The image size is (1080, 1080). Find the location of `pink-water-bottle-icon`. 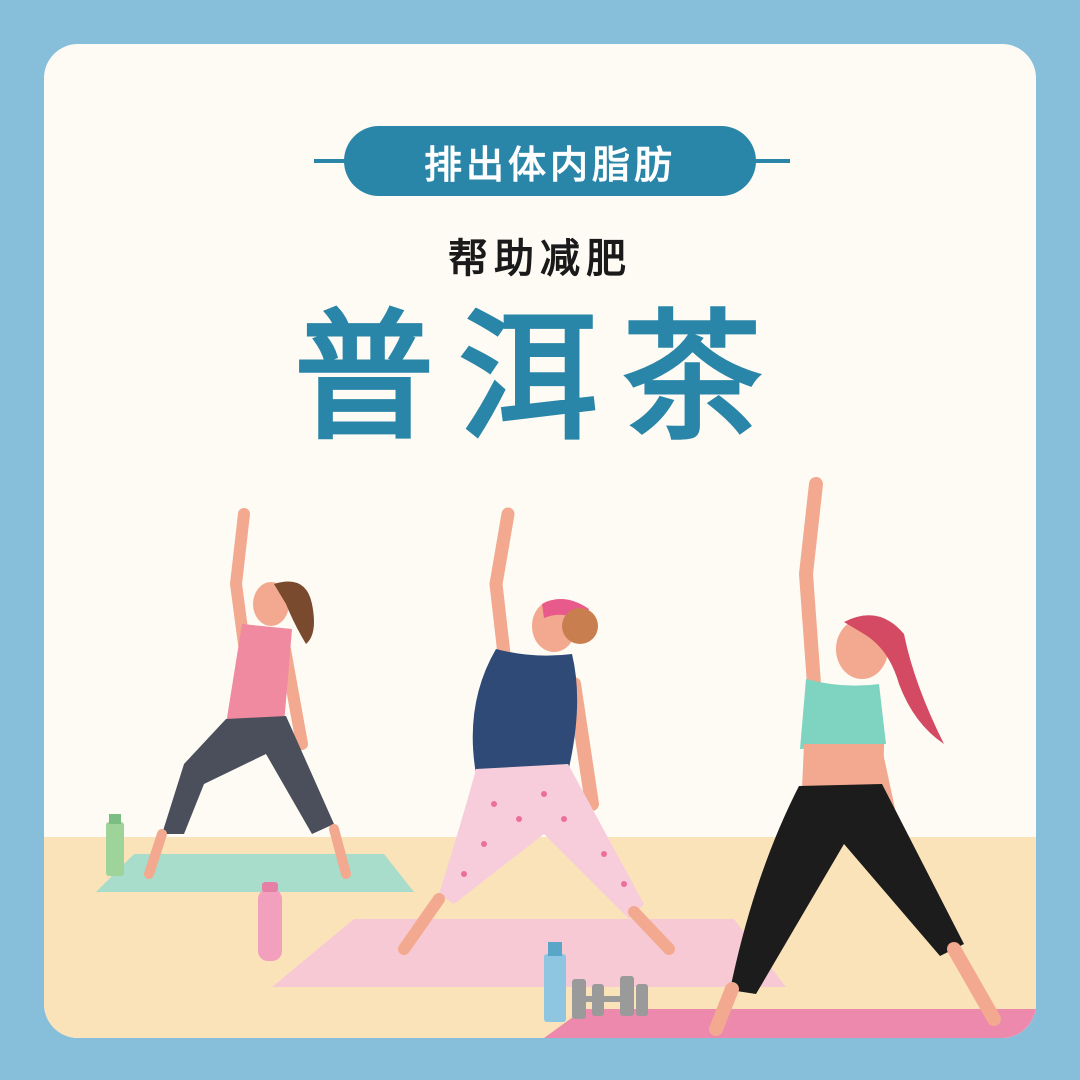

pink-water-bottle-icon is located at coordinates (270, 921).